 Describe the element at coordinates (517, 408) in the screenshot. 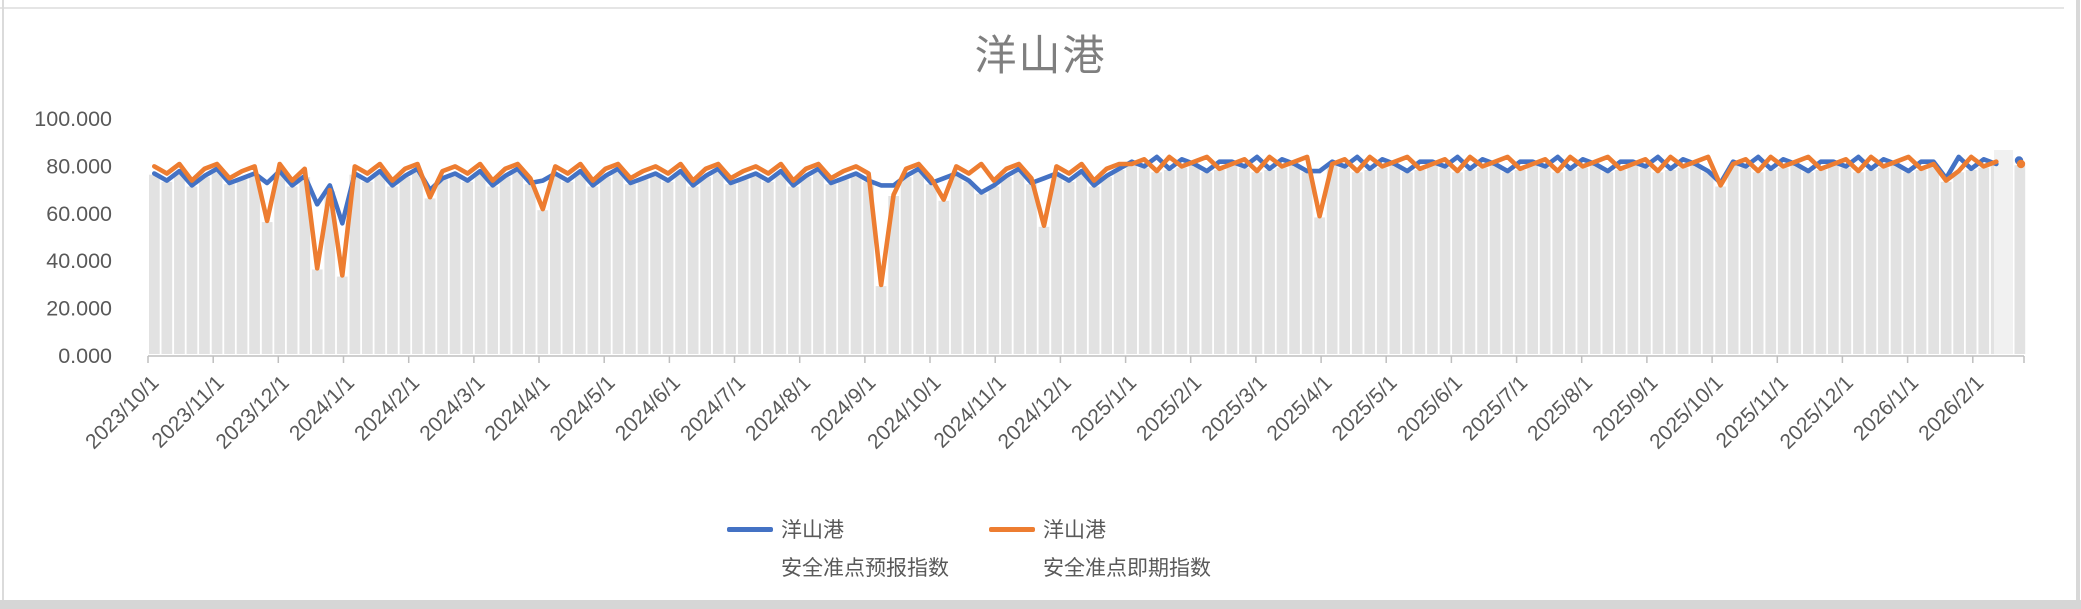

I see `x-axis-tick-label: 2024/4/1` at that location.